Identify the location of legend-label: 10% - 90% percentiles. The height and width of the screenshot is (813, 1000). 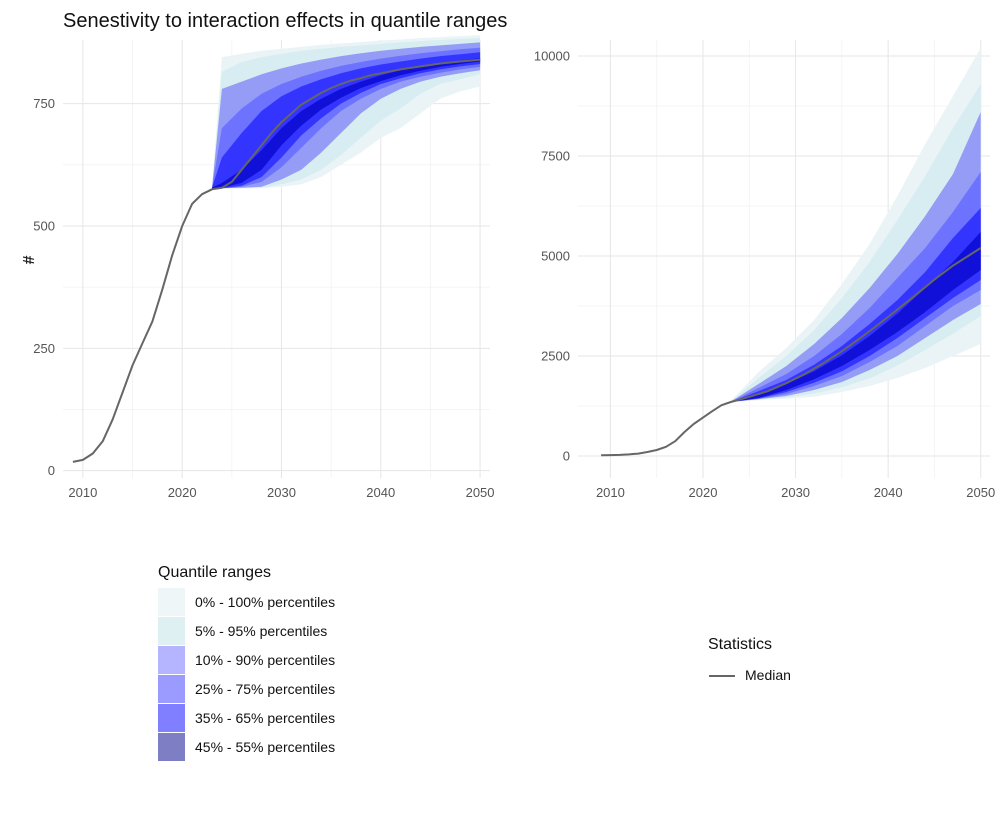
(265, 660).